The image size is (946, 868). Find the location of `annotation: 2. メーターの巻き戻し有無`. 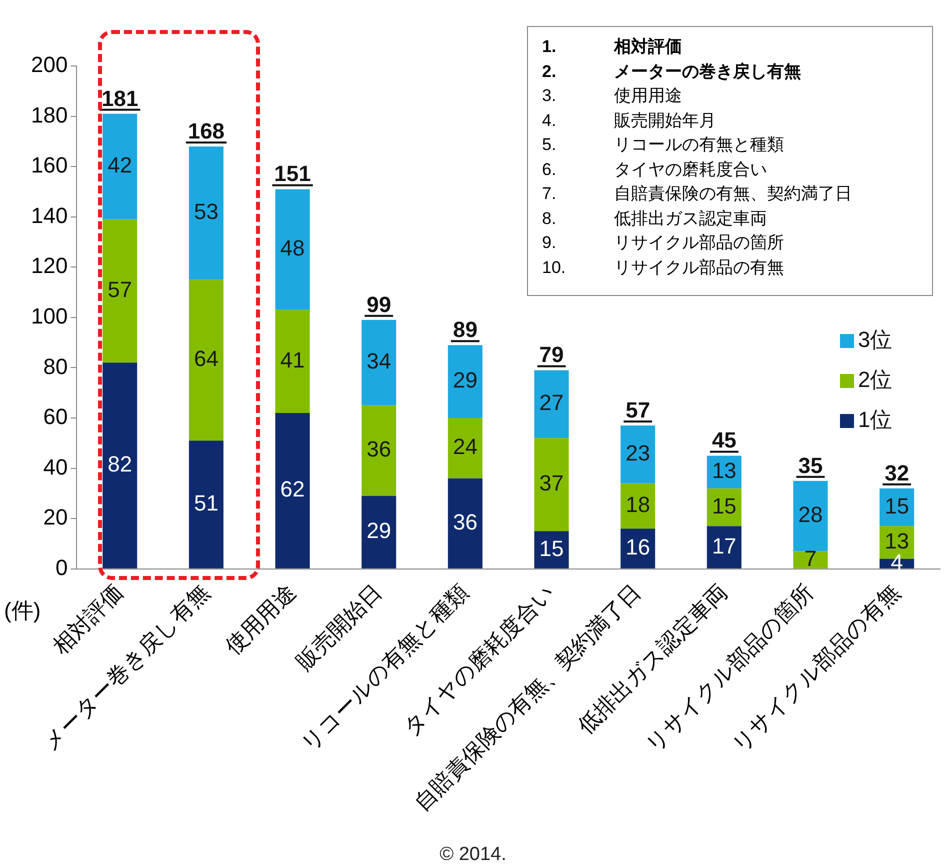

annotation: 2. メーターの巻き戻し有無 is located at coordinates (672, 71).